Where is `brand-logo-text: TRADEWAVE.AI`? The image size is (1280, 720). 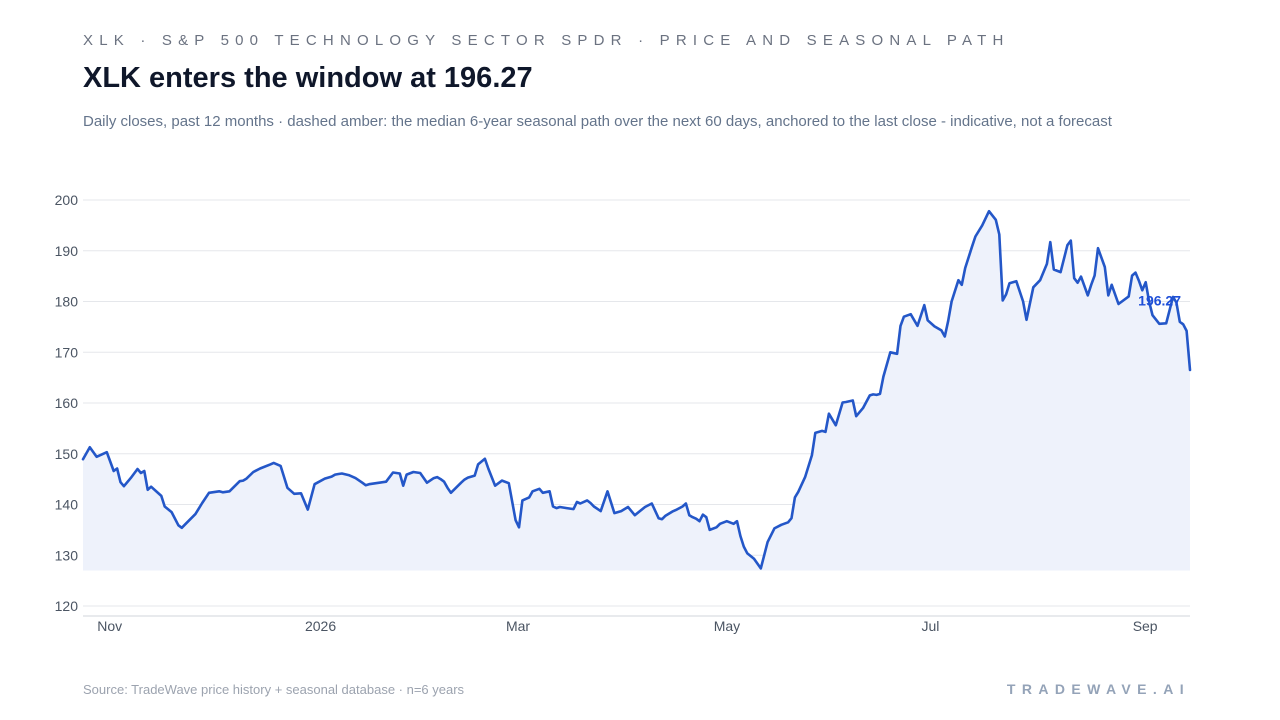 brand-logo-text: TRADEWAVE.AI is located at coordinates (1098, 689).